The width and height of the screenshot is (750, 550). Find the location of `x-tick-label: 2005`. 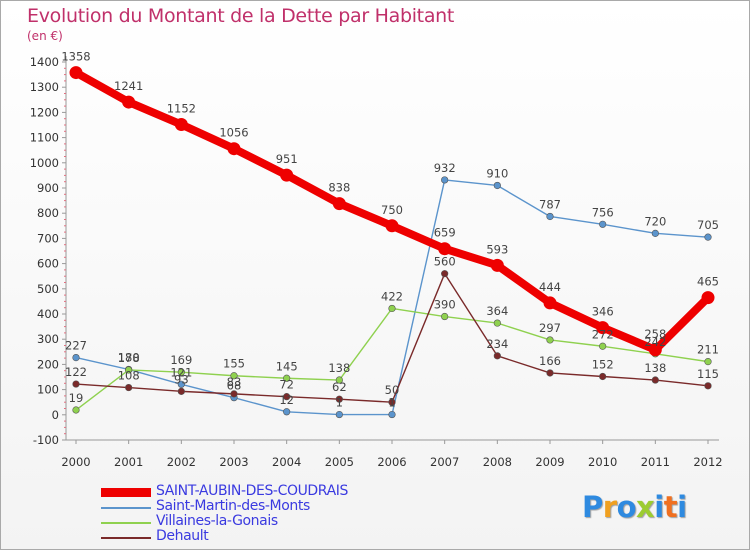

x-tick-label: 2005 is located at coordinates (339, 462).